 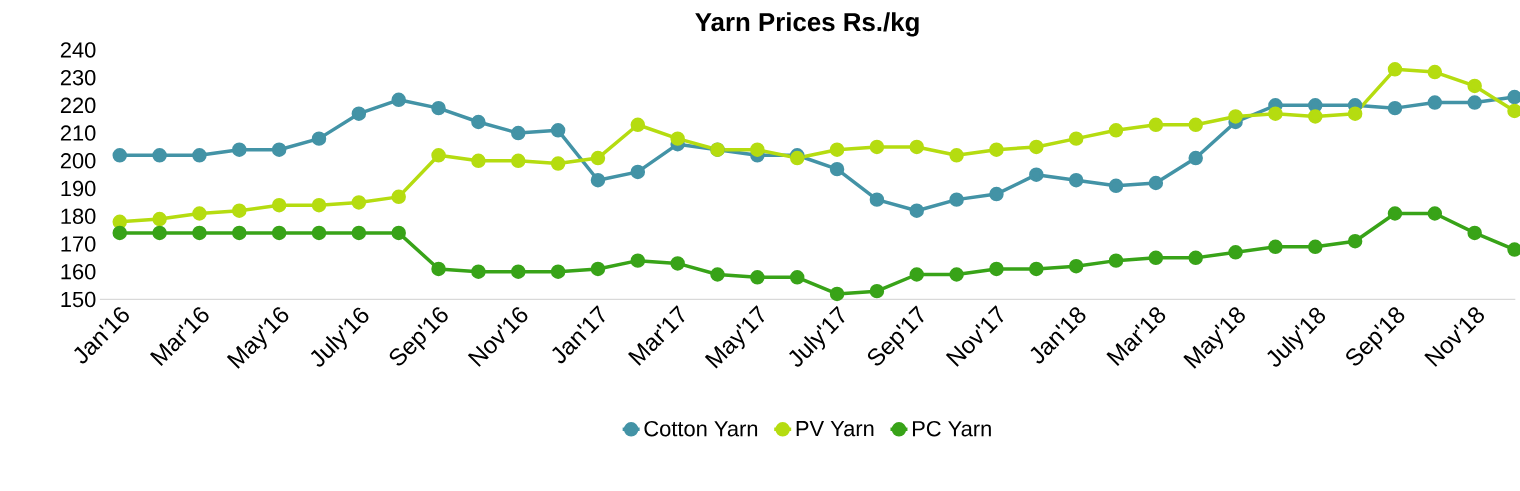 What do you see at coordinates (951, 428) in the screenshot?
I see `legend-label: PC Yarn` at bounding box center [951, 428].